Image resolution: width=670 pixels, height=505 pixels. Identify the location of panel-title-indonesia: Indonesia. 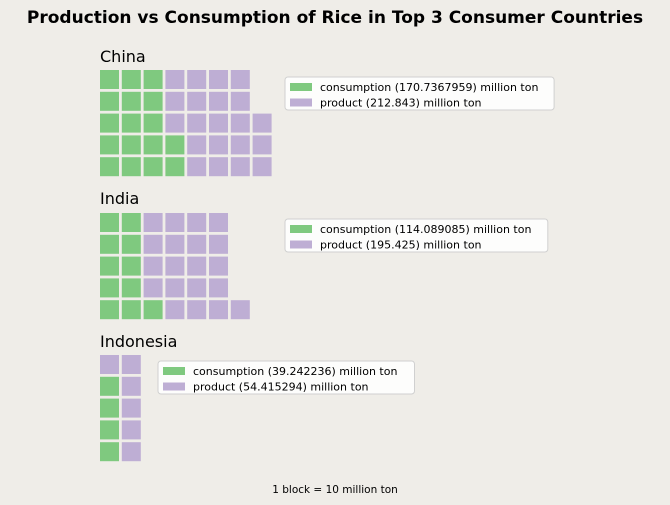
(138, 341).